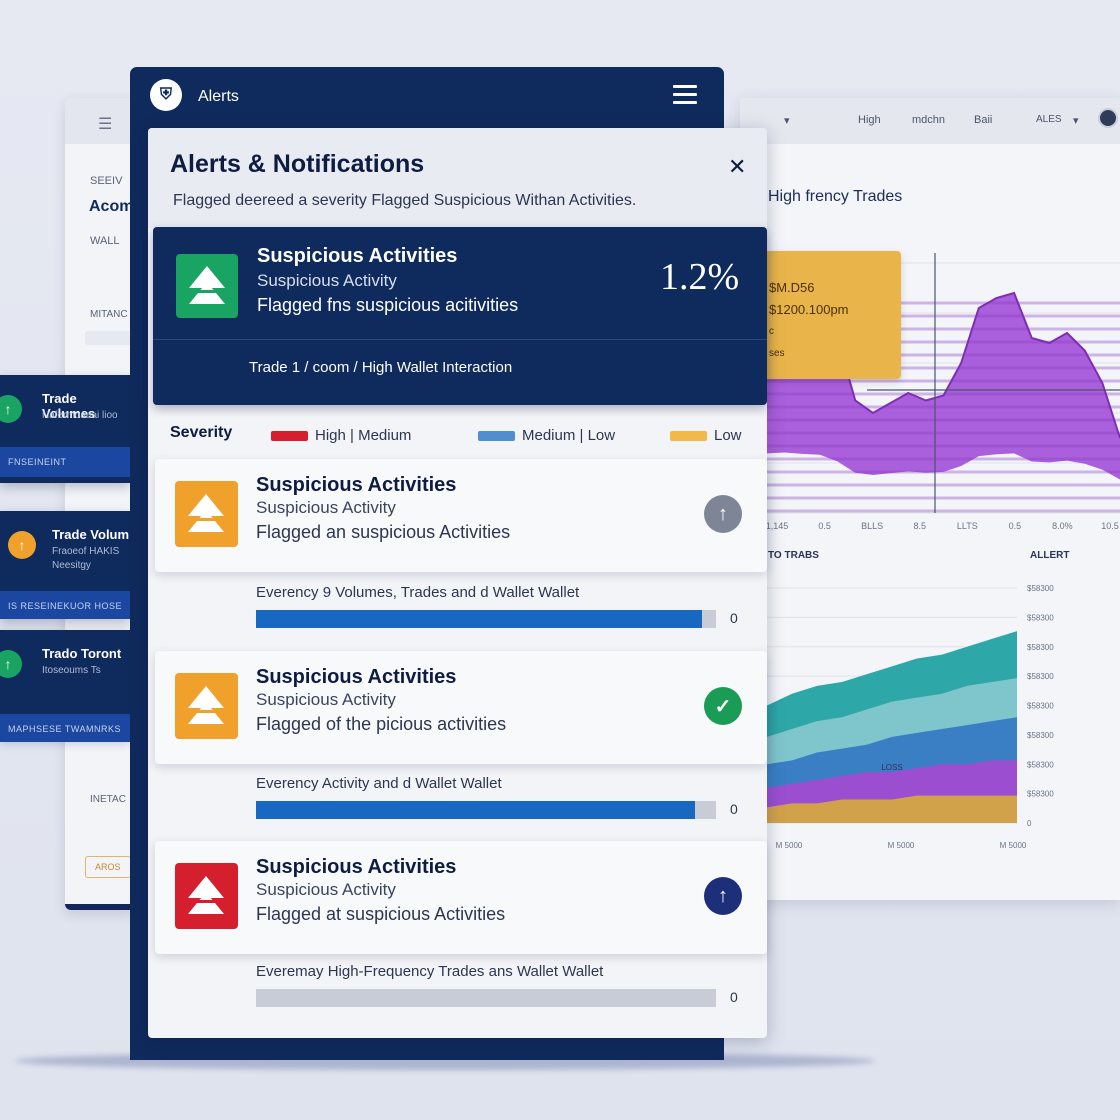 This screenshot has height=1120, width=1120. Describe the element at coordinates (872, 526) in the screenshot. I see `x-tick-label: BLLS` at that location.